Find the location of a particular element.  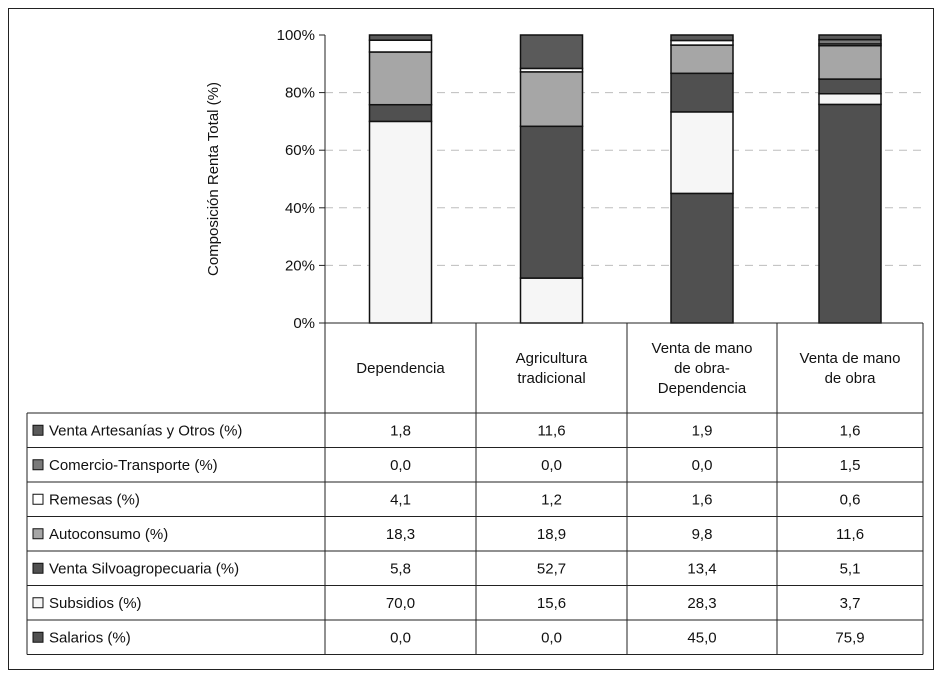

data-label: 75,9 is located at coordinates (849, 637).